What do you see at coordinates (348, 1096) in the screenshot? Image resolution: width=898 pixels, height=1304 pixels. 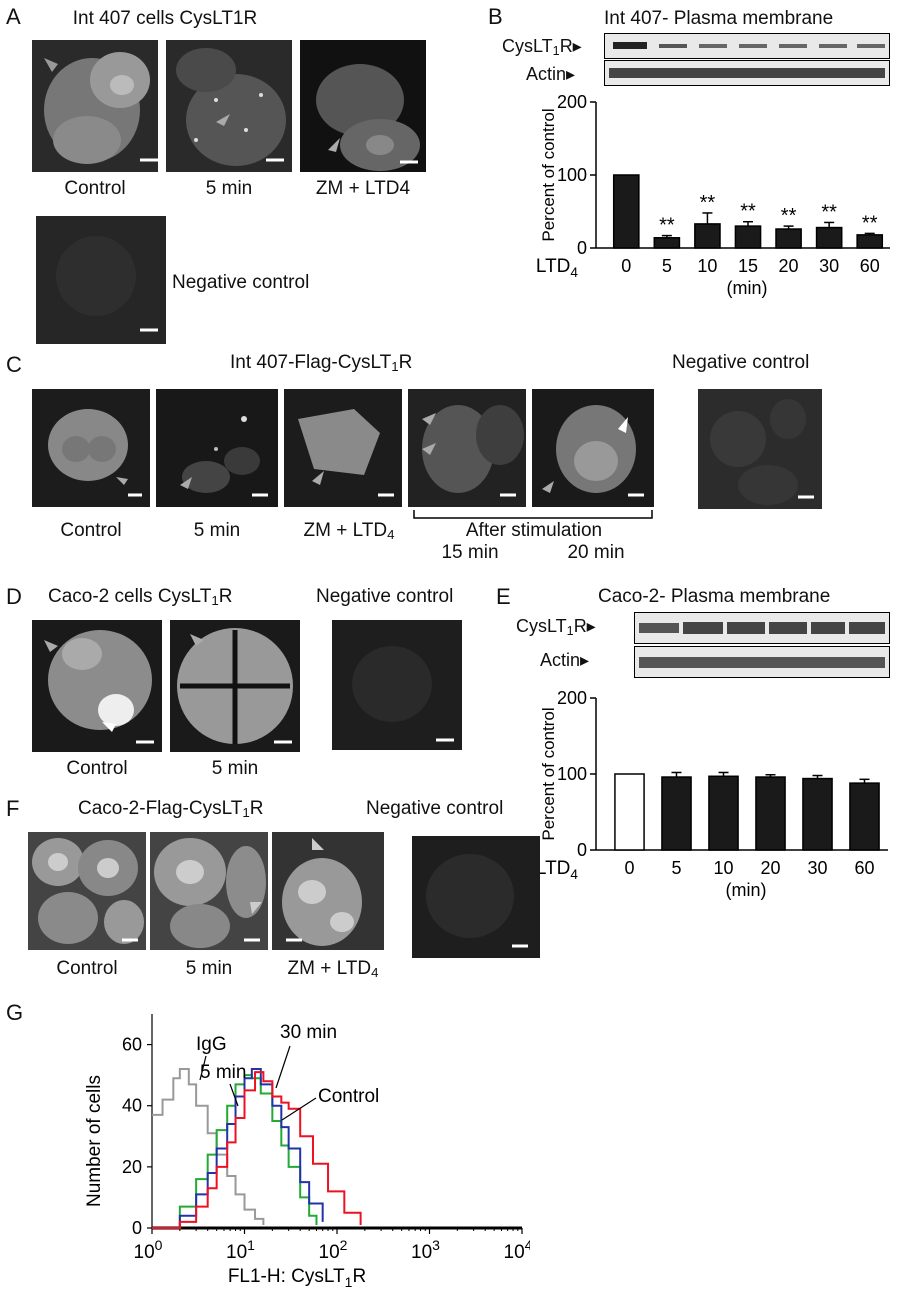 I see `chart-g-annotation-control: Control` at bounding box center [348, 1096].